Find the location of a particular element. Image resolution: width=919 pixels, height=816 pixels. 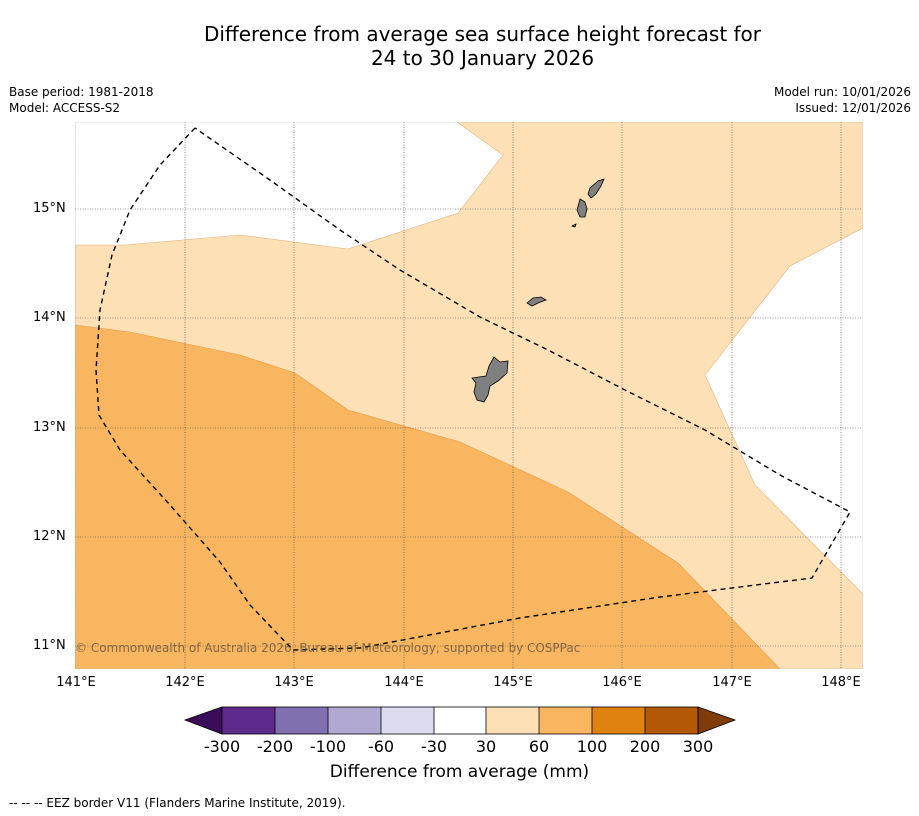

colorbar-tick-label: -100 is located at coordinates (328, 746).